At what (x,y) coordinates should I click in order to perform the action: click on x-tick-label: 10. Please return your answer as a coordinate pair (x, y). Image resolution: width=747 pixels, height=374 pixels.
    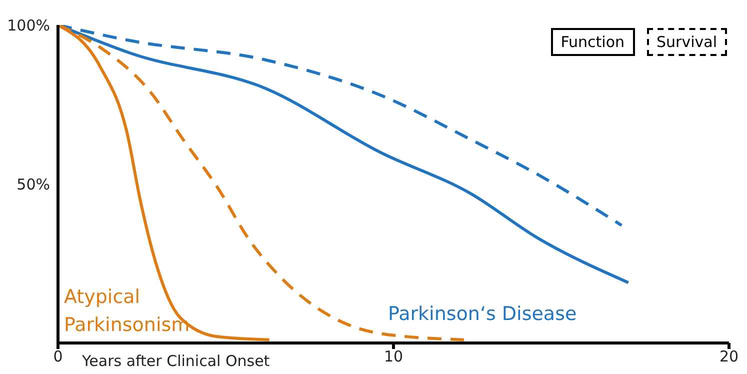
    Looking at the image, I should click on (394, 357).